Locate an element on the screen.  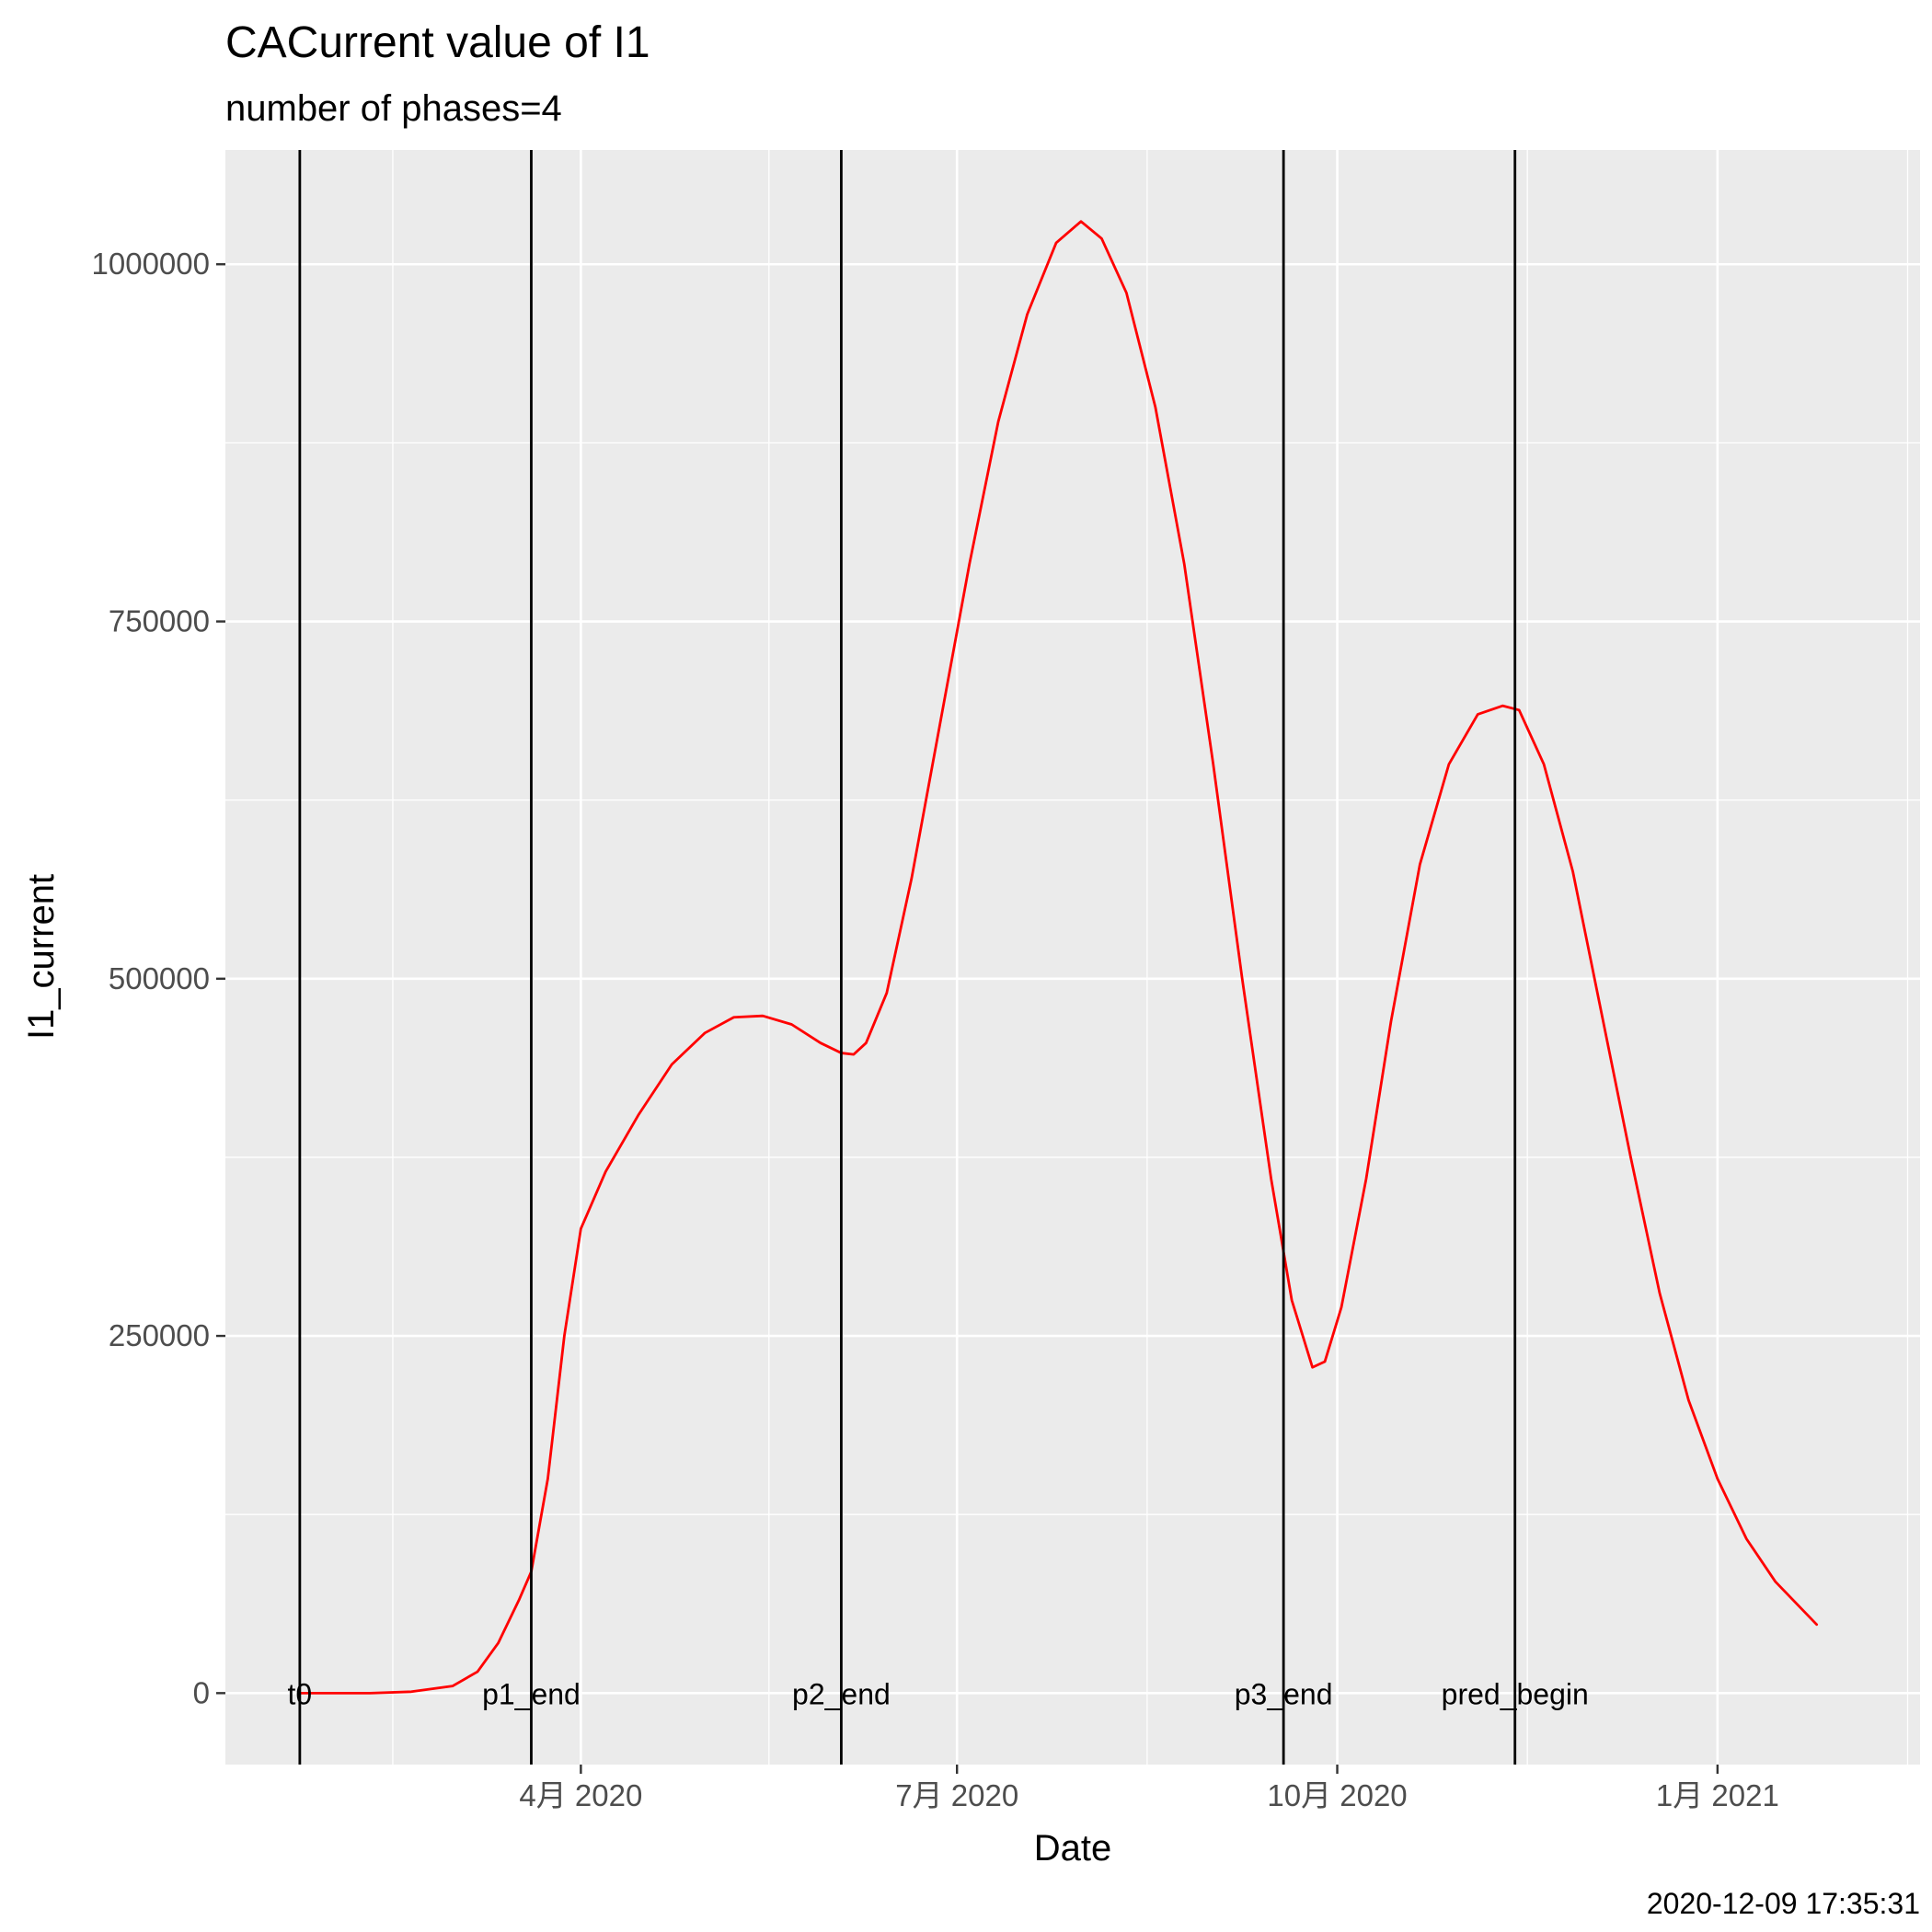
phase-label: p3_end is located at coordinates (1284, 1693).